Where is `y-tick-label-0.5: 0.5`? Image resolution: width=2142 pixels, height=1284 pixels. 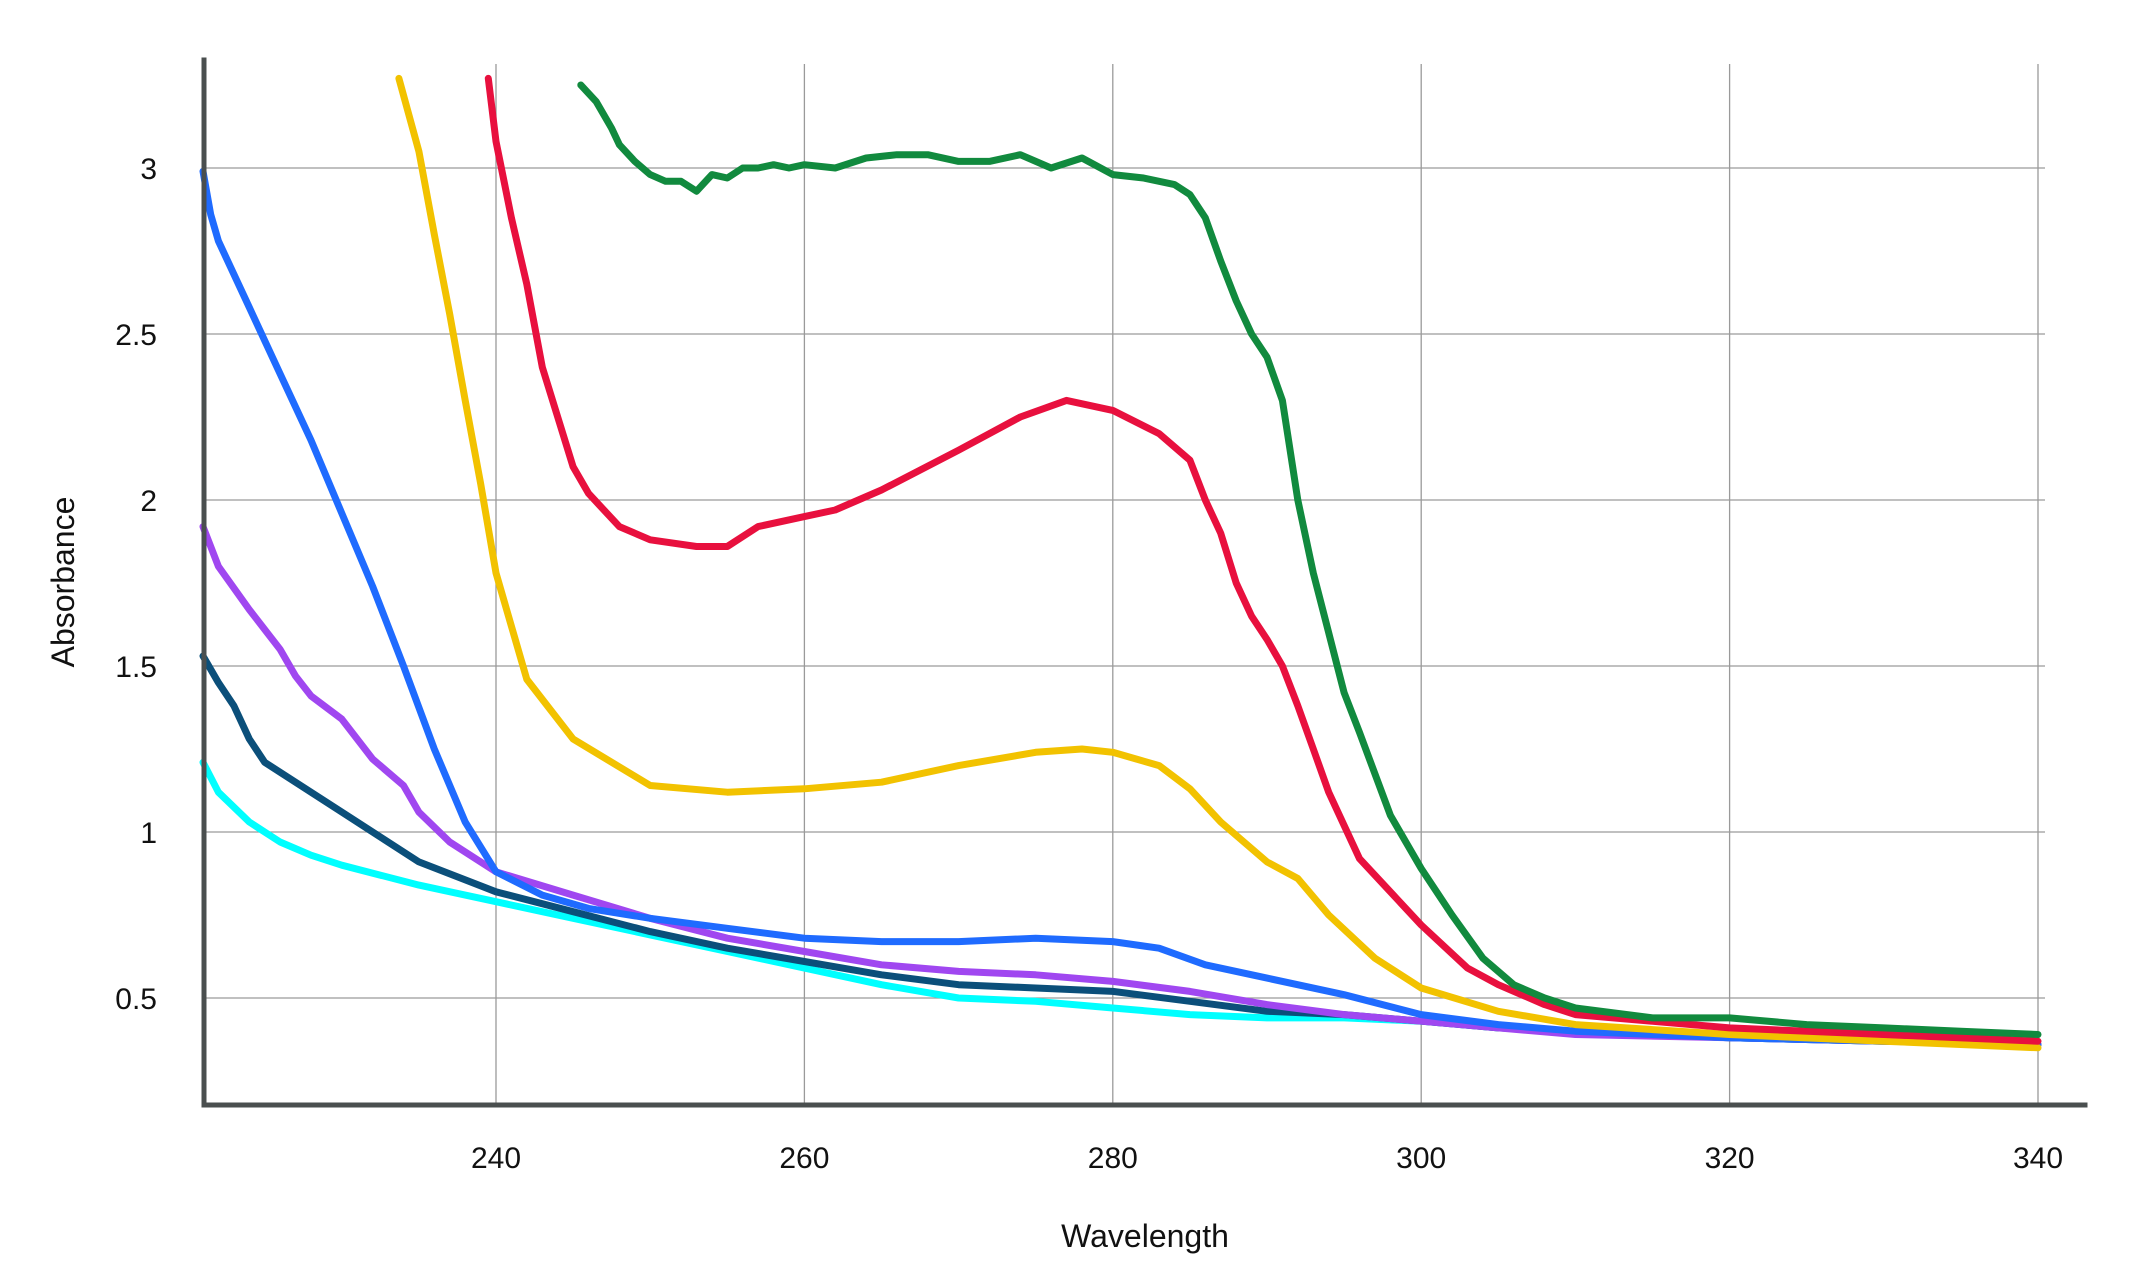 y-tick-label-0.5: 0.5 is located at coordinates (136, 999).